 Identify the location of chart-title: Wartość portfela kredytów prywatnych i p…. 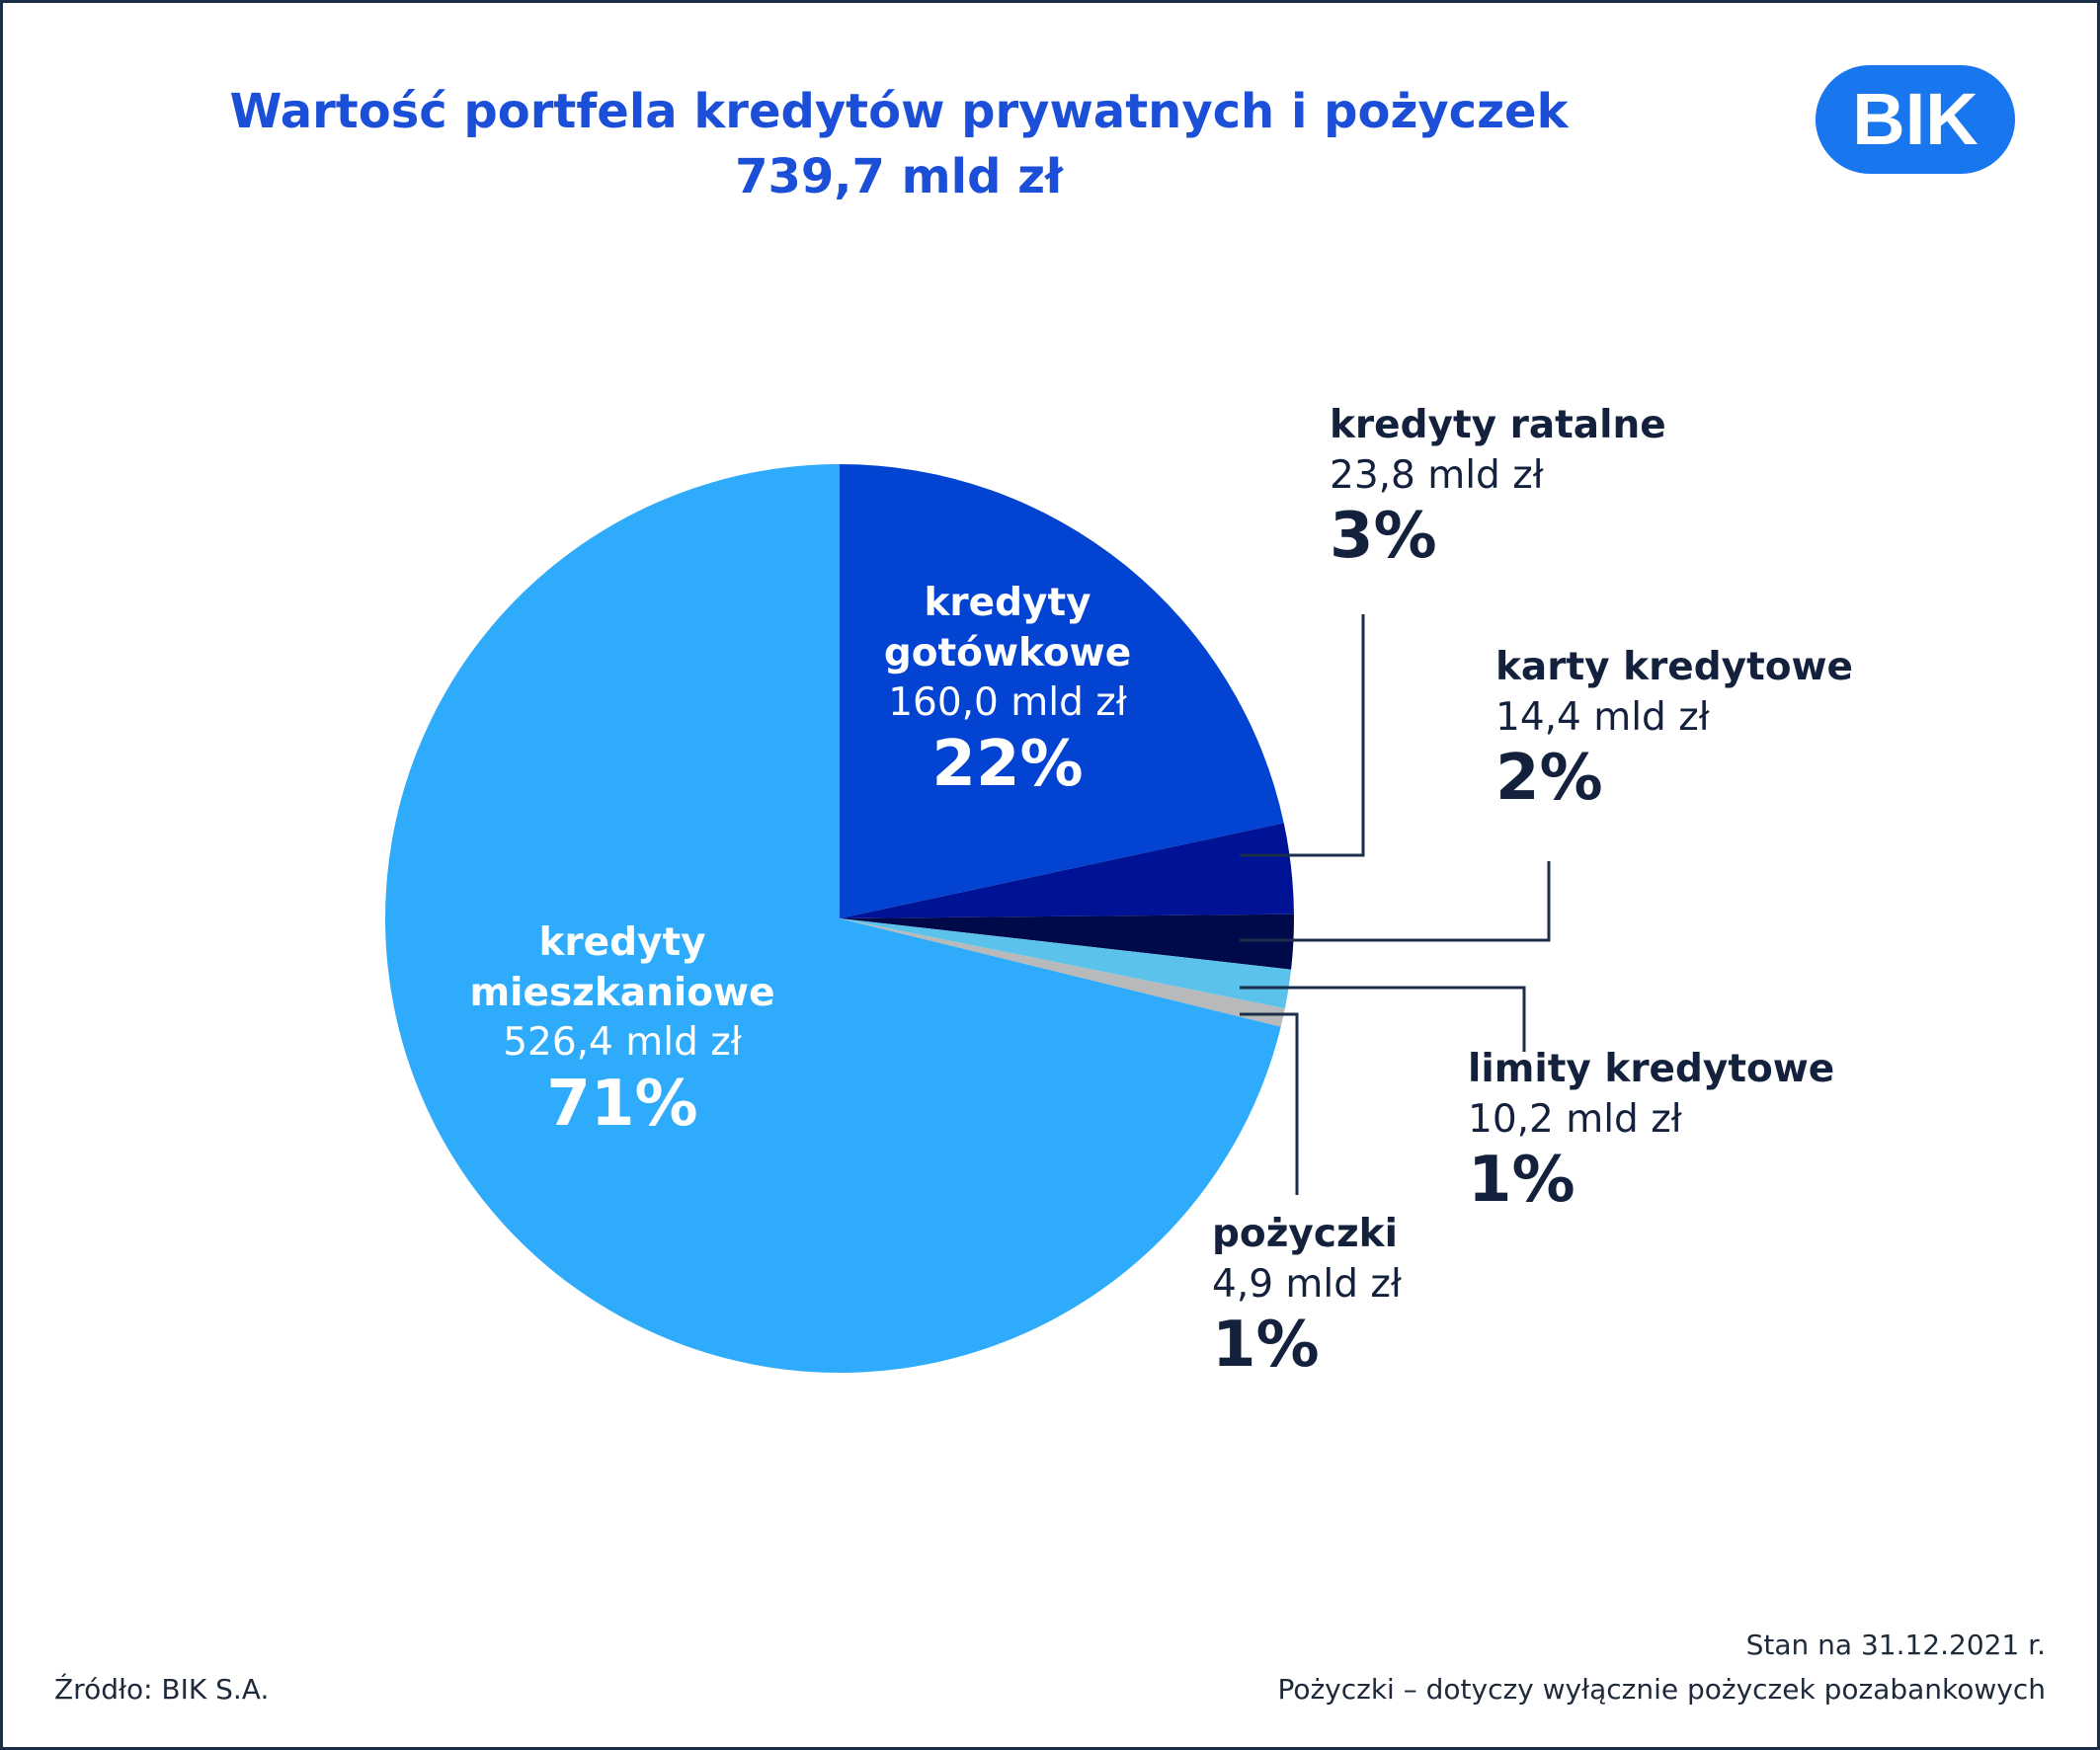
(899, 144).